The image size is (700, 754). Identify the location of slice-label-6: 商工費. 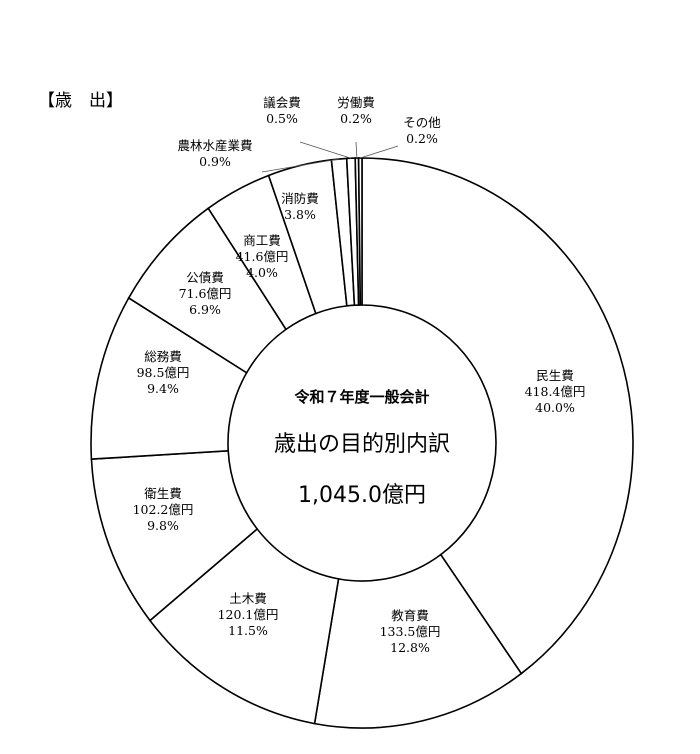
(262, 240).